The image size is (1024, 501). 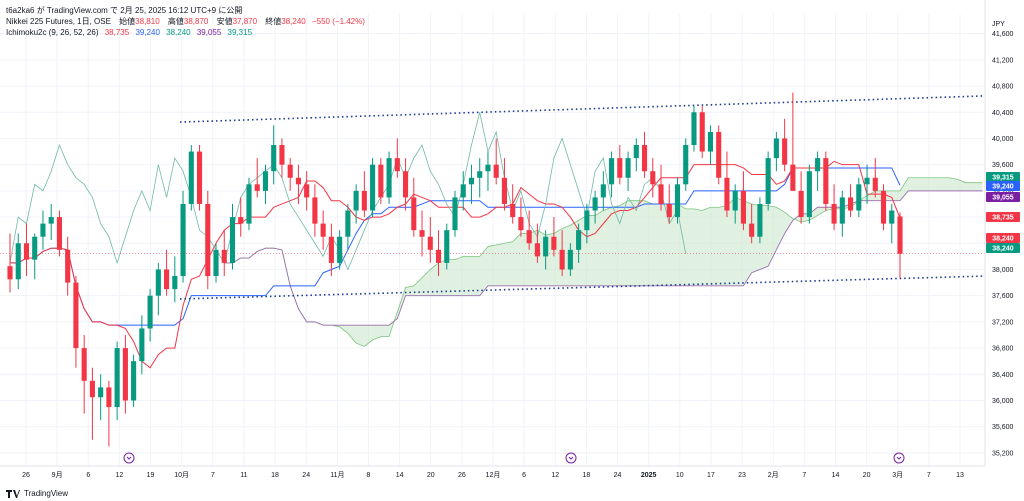 What do you see at coordinates (338, 21) in the screenshot?
I see `change-value: −550 (−1.42%)` at bounding box center [338, 21].